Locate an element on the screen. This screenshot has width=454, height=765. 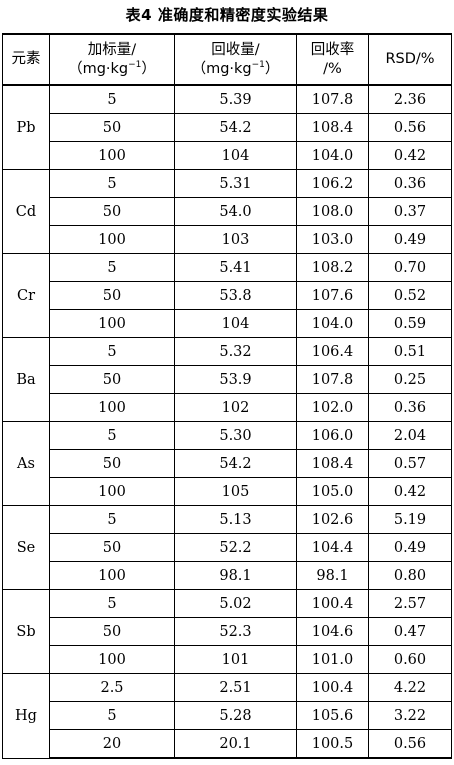
recovery-cell: 106.4 is located at coordinates (332, 351).